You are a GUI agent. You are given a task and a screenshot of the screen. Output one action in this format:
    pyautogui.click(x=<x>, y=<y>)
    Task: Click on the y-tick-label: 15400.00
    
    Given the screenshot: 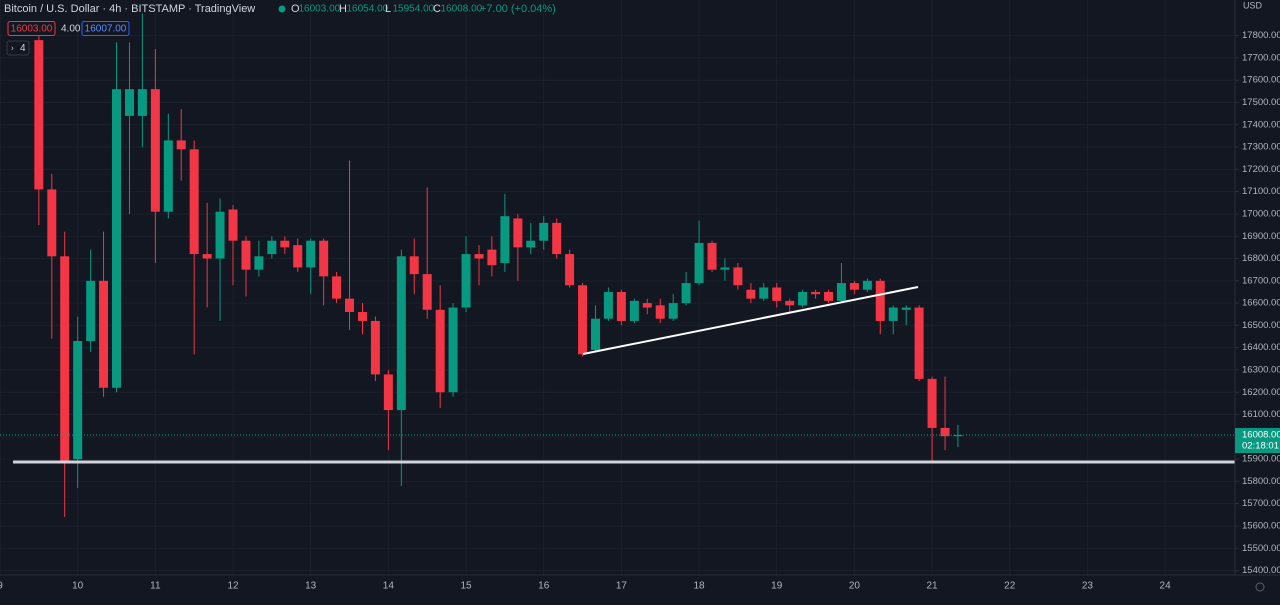 What is the action you would take?
    pyautogui.click(x=1261, y=570)
    